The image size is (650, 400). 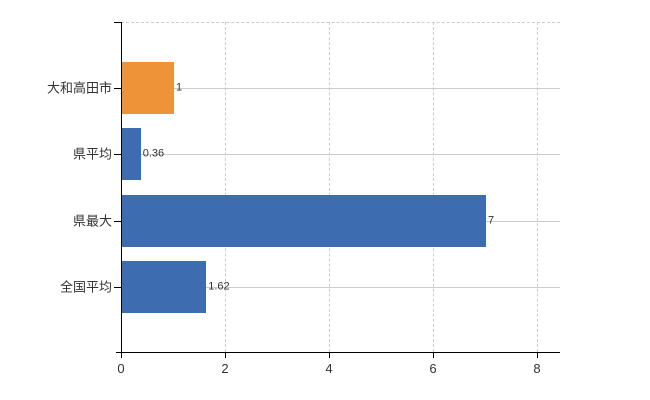 I want to click on x-tick-label: 4, so click(x=329, y=368).